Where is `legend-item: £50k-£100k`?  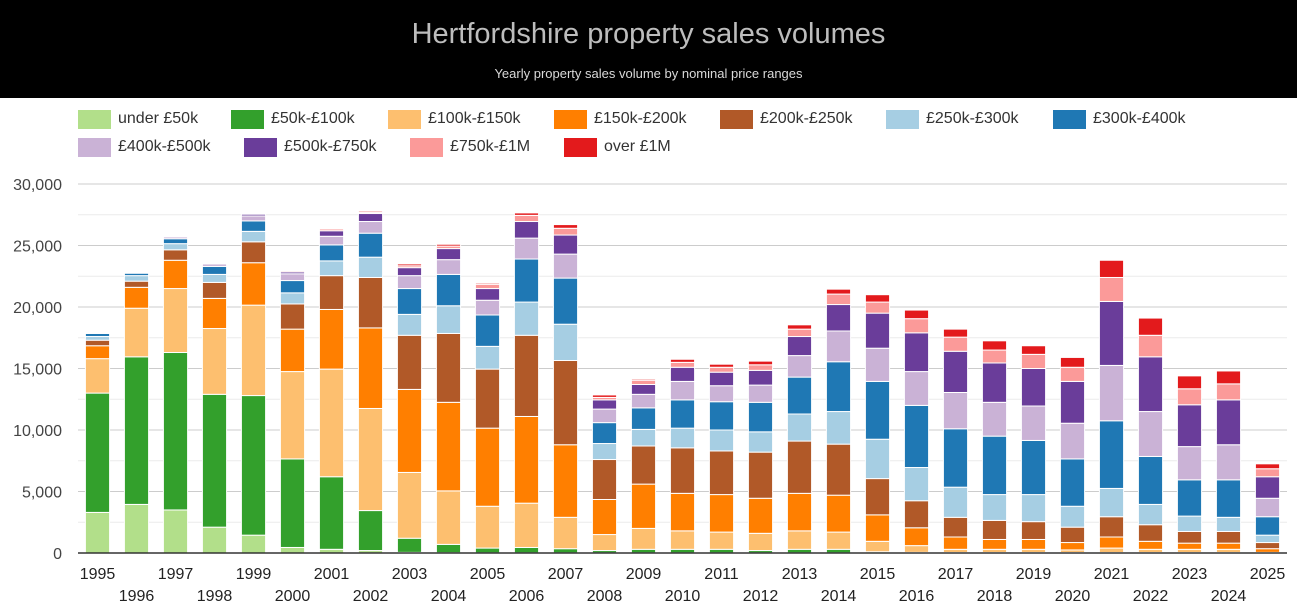 legend-item: £50k-£100k is located at coordinates (293, 119).